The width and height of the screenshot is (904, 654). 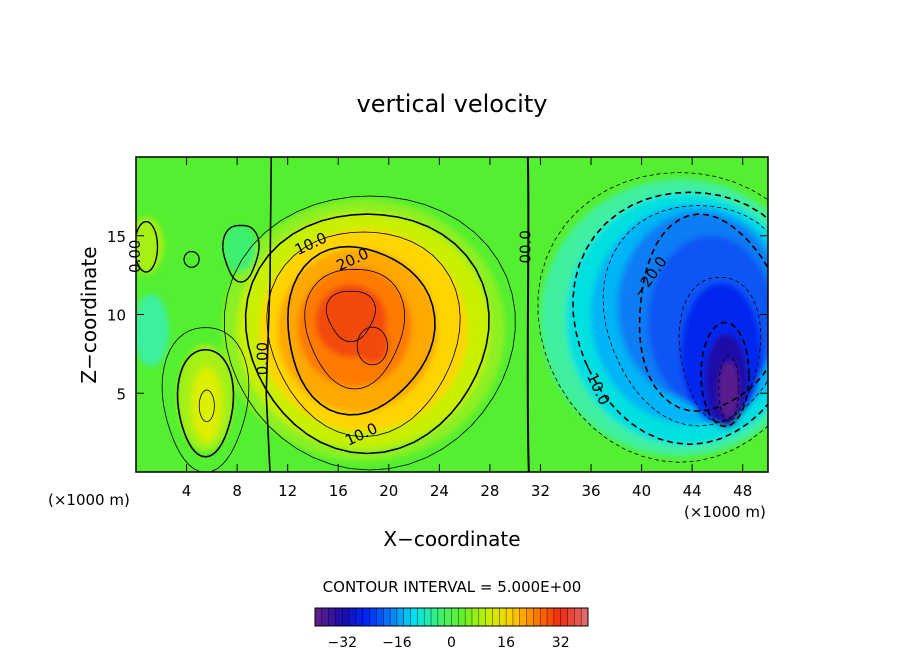 I want to click on colorbar-tick-label: 16, so click(x=506, y=643).